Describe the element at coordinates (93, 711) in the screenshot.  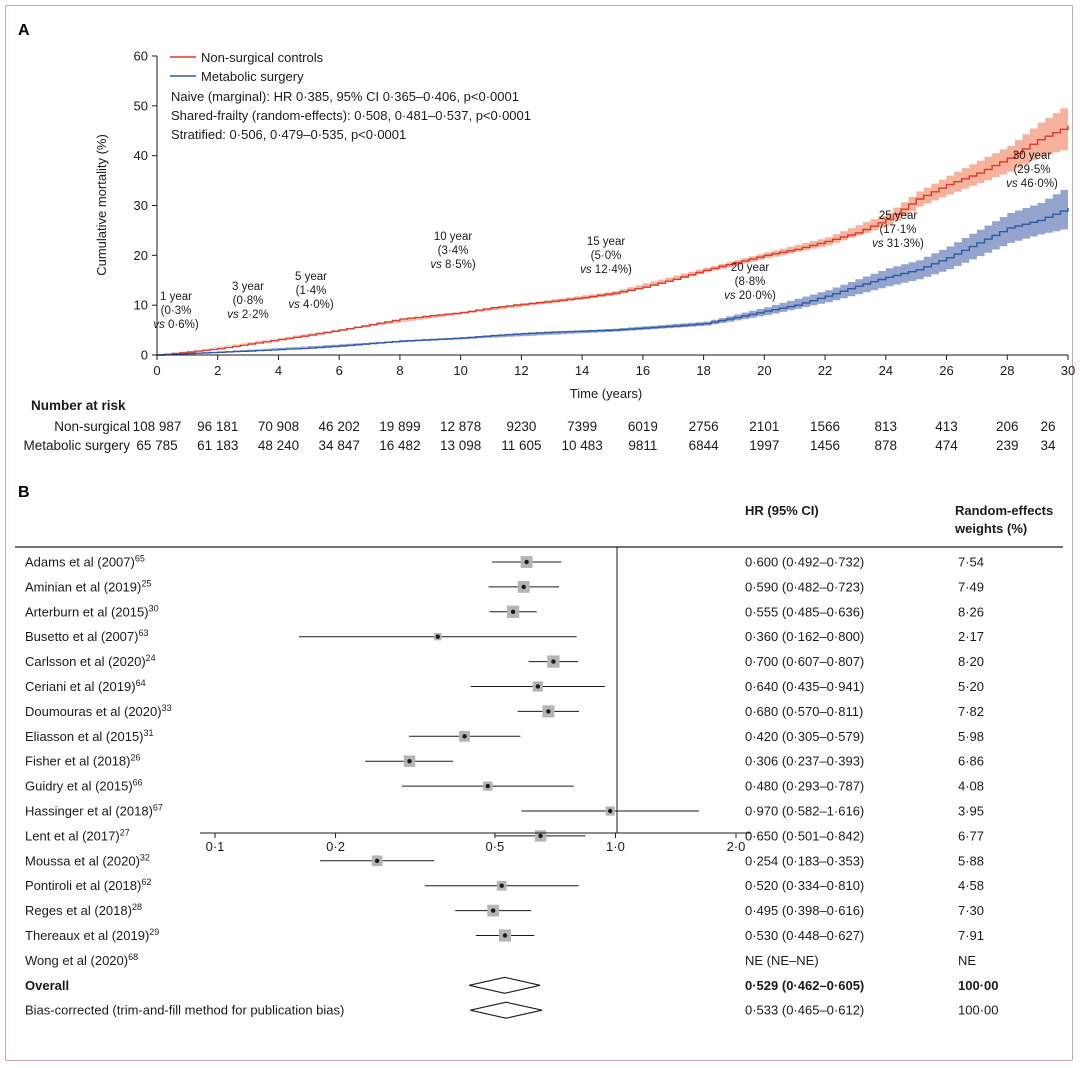
I see `study-label: Doumouras et al (2020)` at that location.